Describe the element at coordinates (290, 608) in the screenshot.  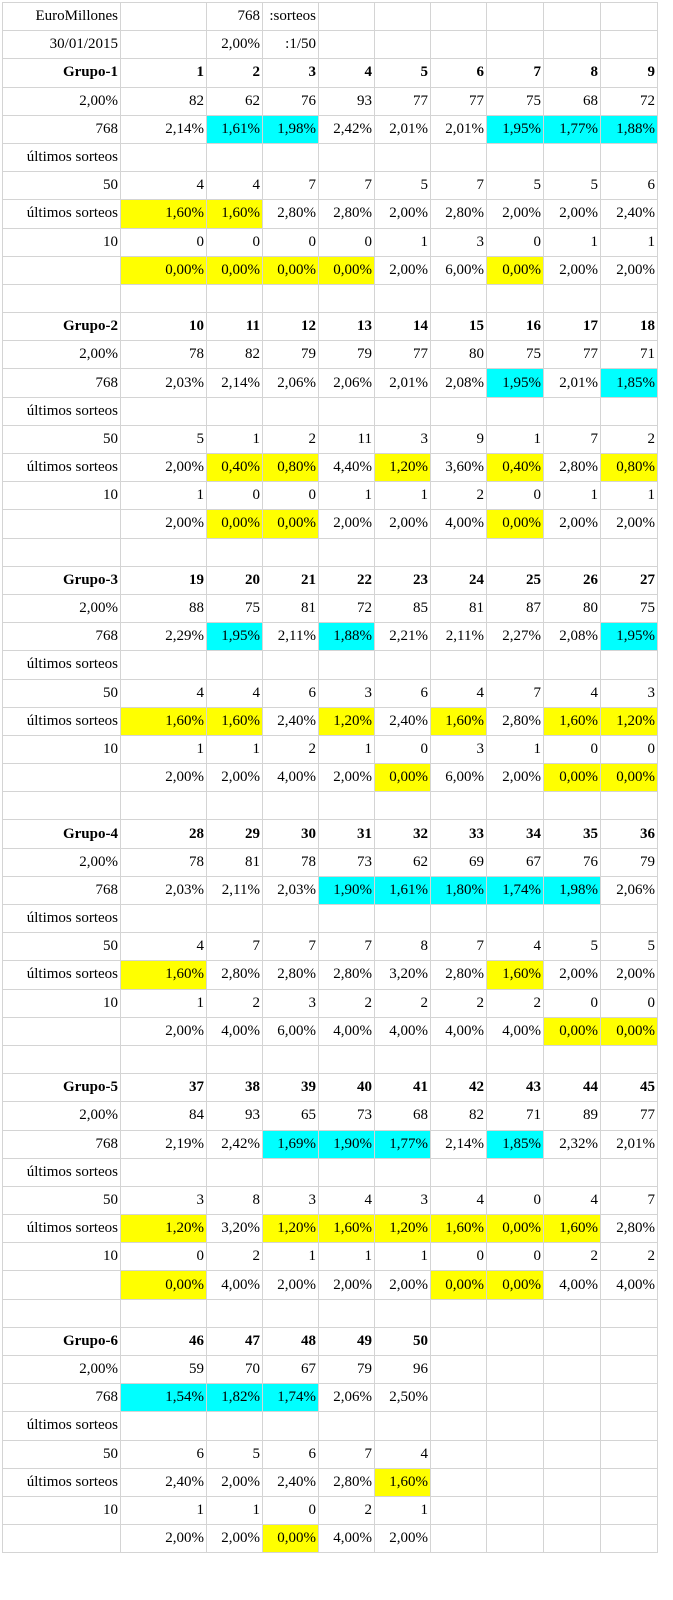
I see `count-cell: 81` at that location.